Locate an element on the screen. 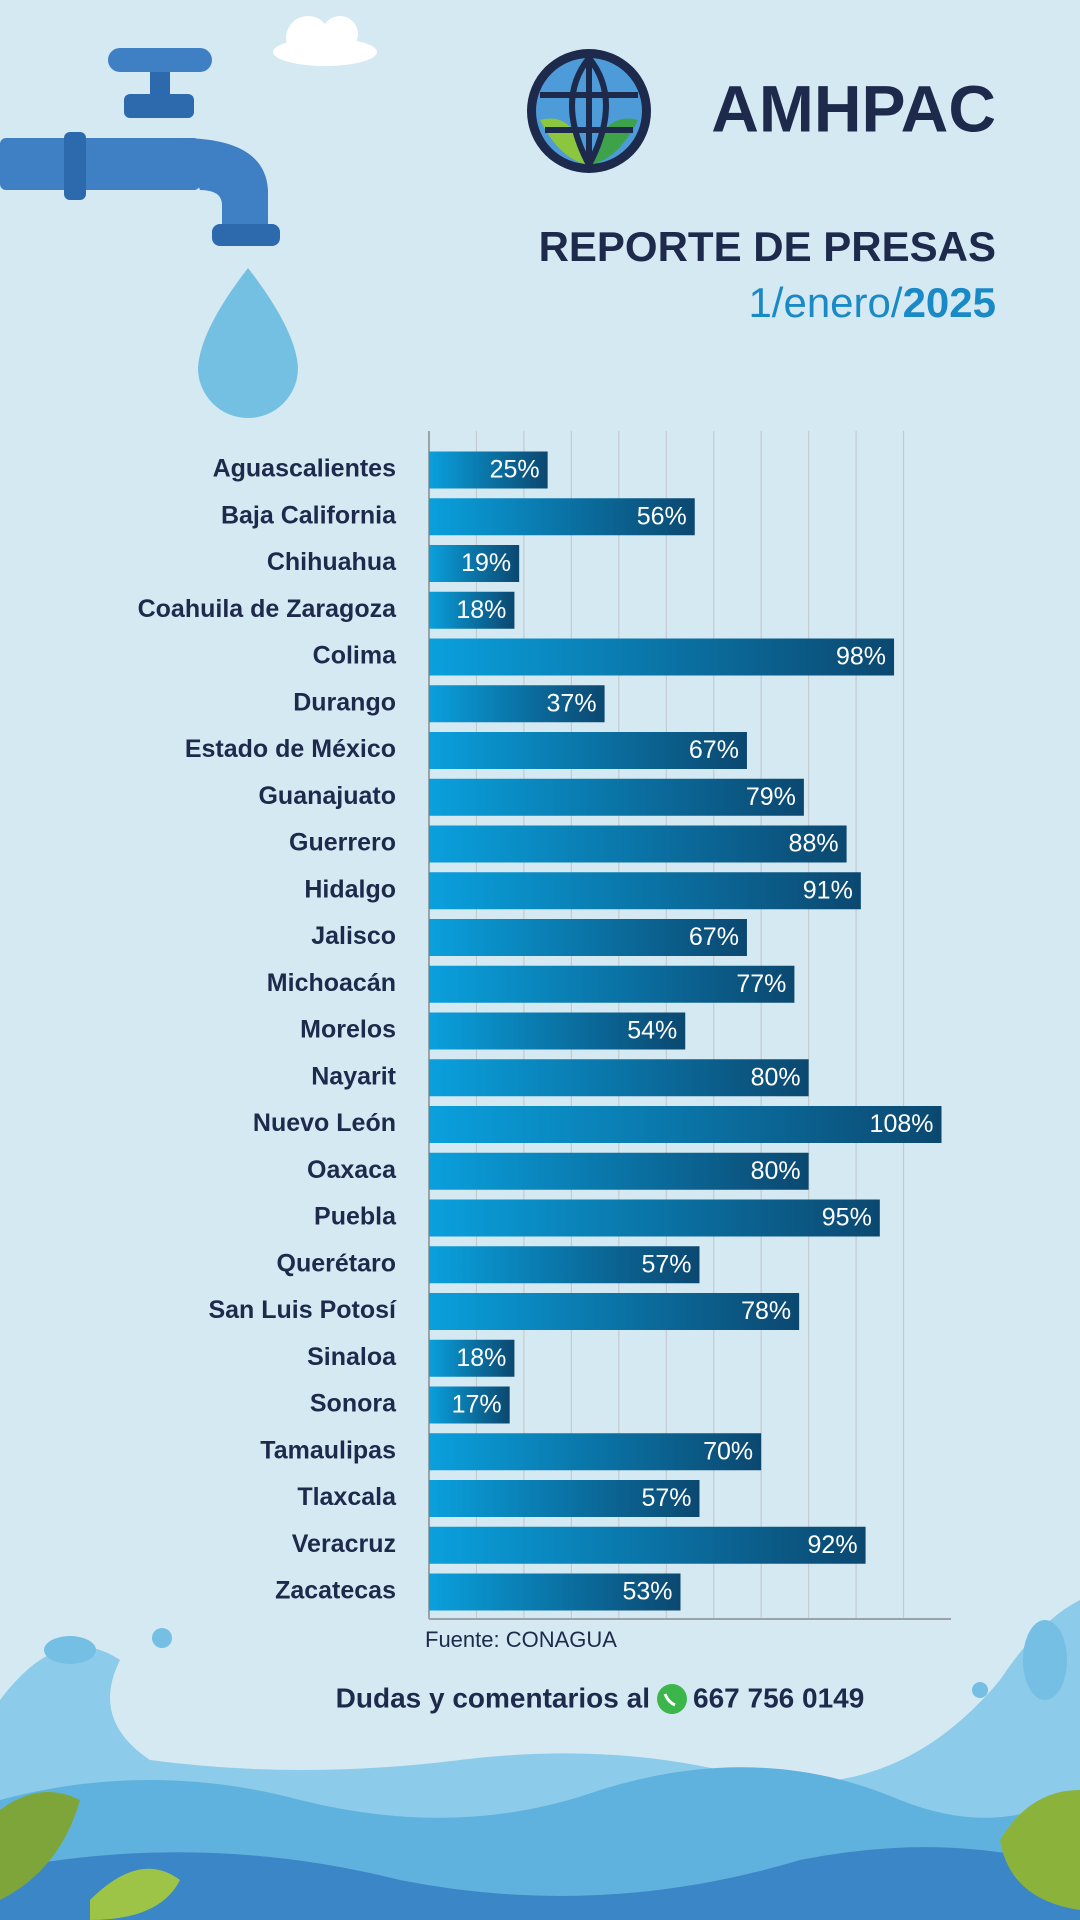 This screenshot has width=1080, height=1920. contact-text: Dudas y comentarios al is located at coordinates (493, 1697).